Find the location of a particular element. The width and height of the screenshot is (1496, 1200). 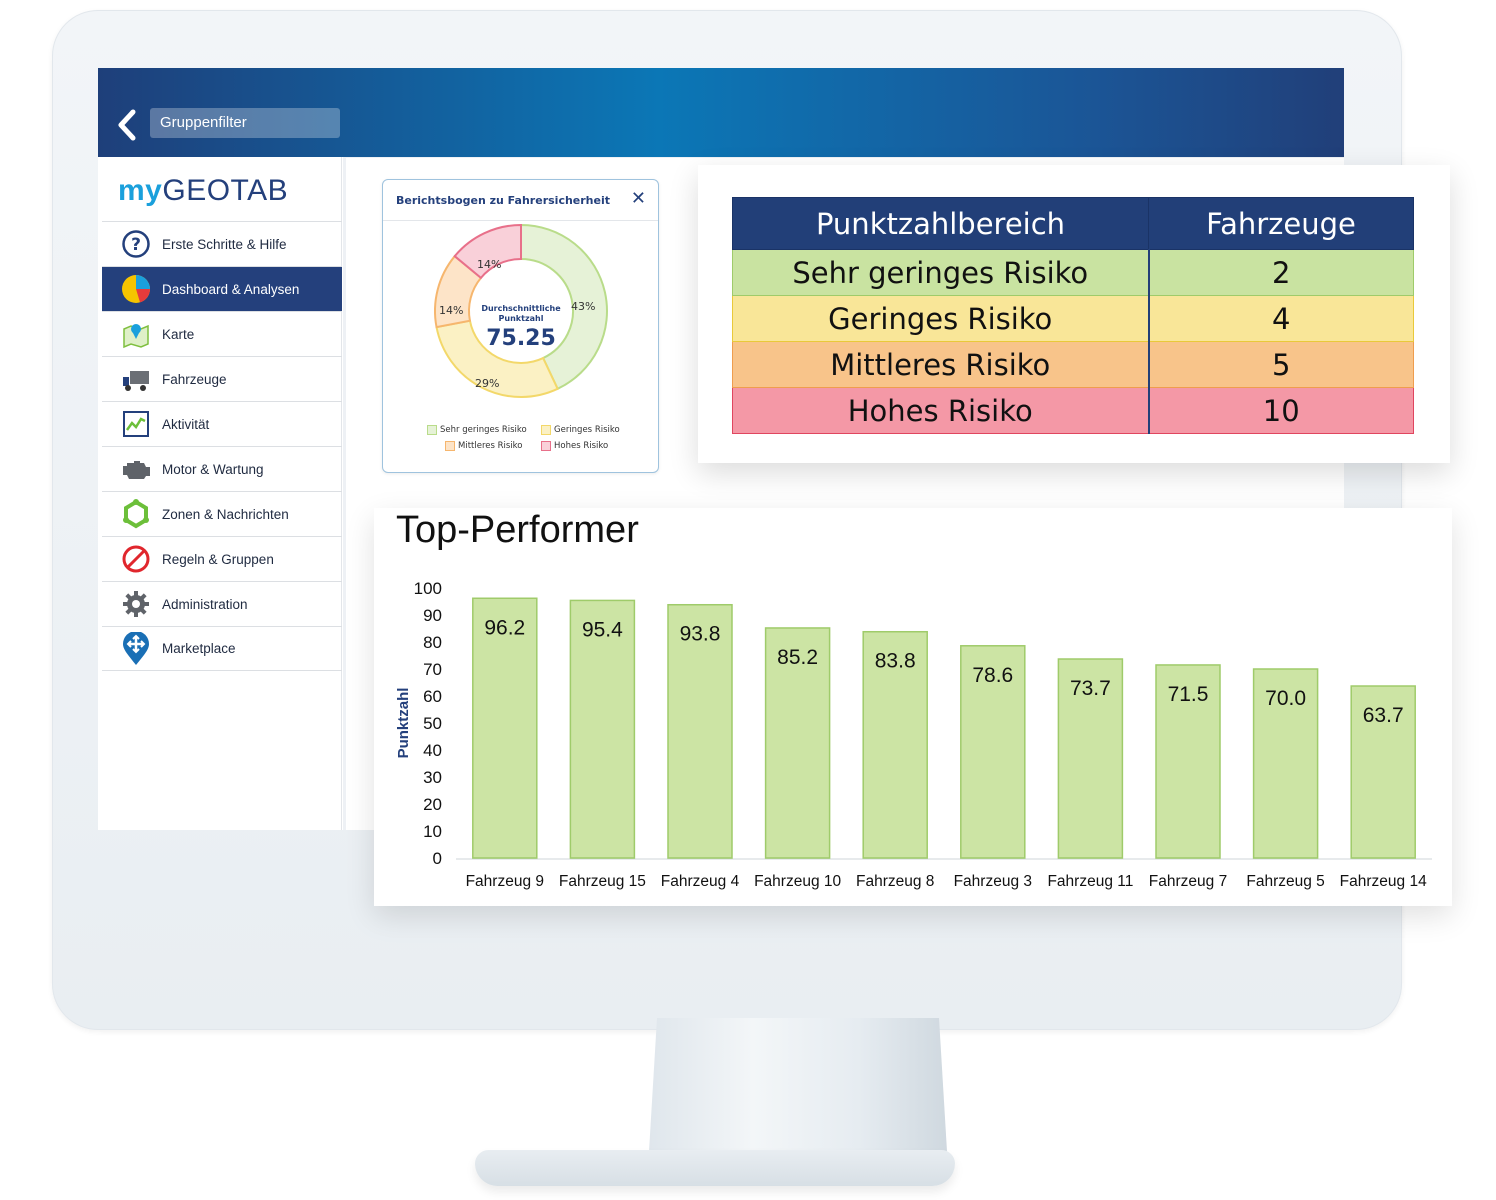

help-icon: ? is located at coordinates (136, 244).